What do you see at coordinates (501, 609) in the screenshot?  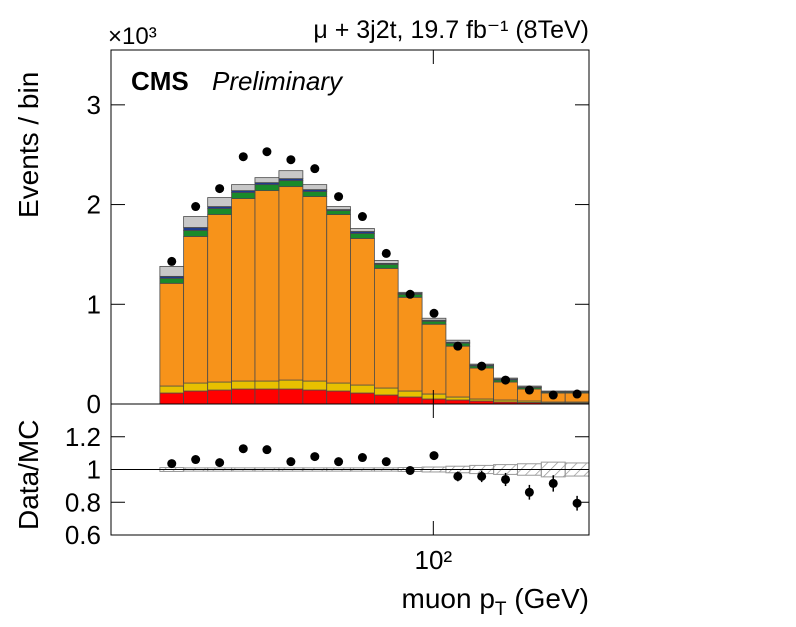 I see `x-axis-label-sub: T` at bounding box center [501, 609].